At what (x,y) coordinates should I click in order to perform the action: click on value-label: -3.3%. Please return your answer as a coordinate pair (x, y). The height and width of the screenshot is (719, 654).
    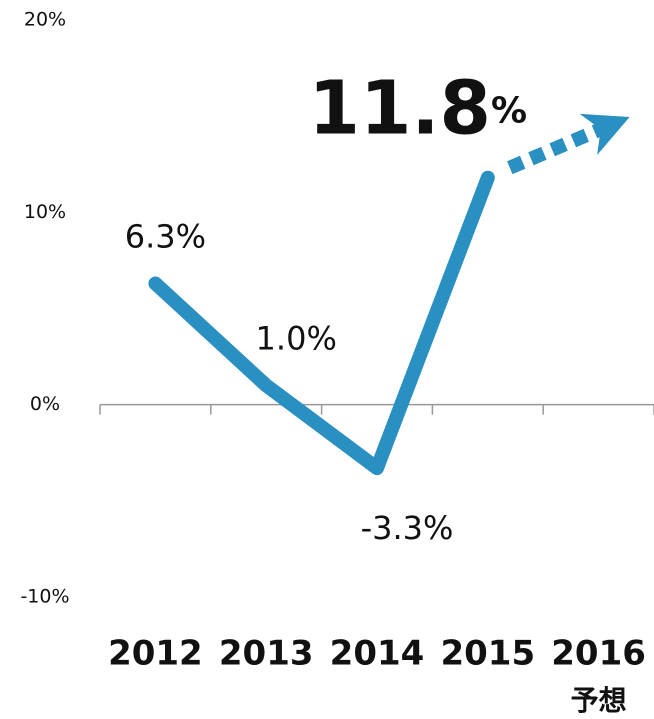
    Looking at the image, I should click on (407, 528).